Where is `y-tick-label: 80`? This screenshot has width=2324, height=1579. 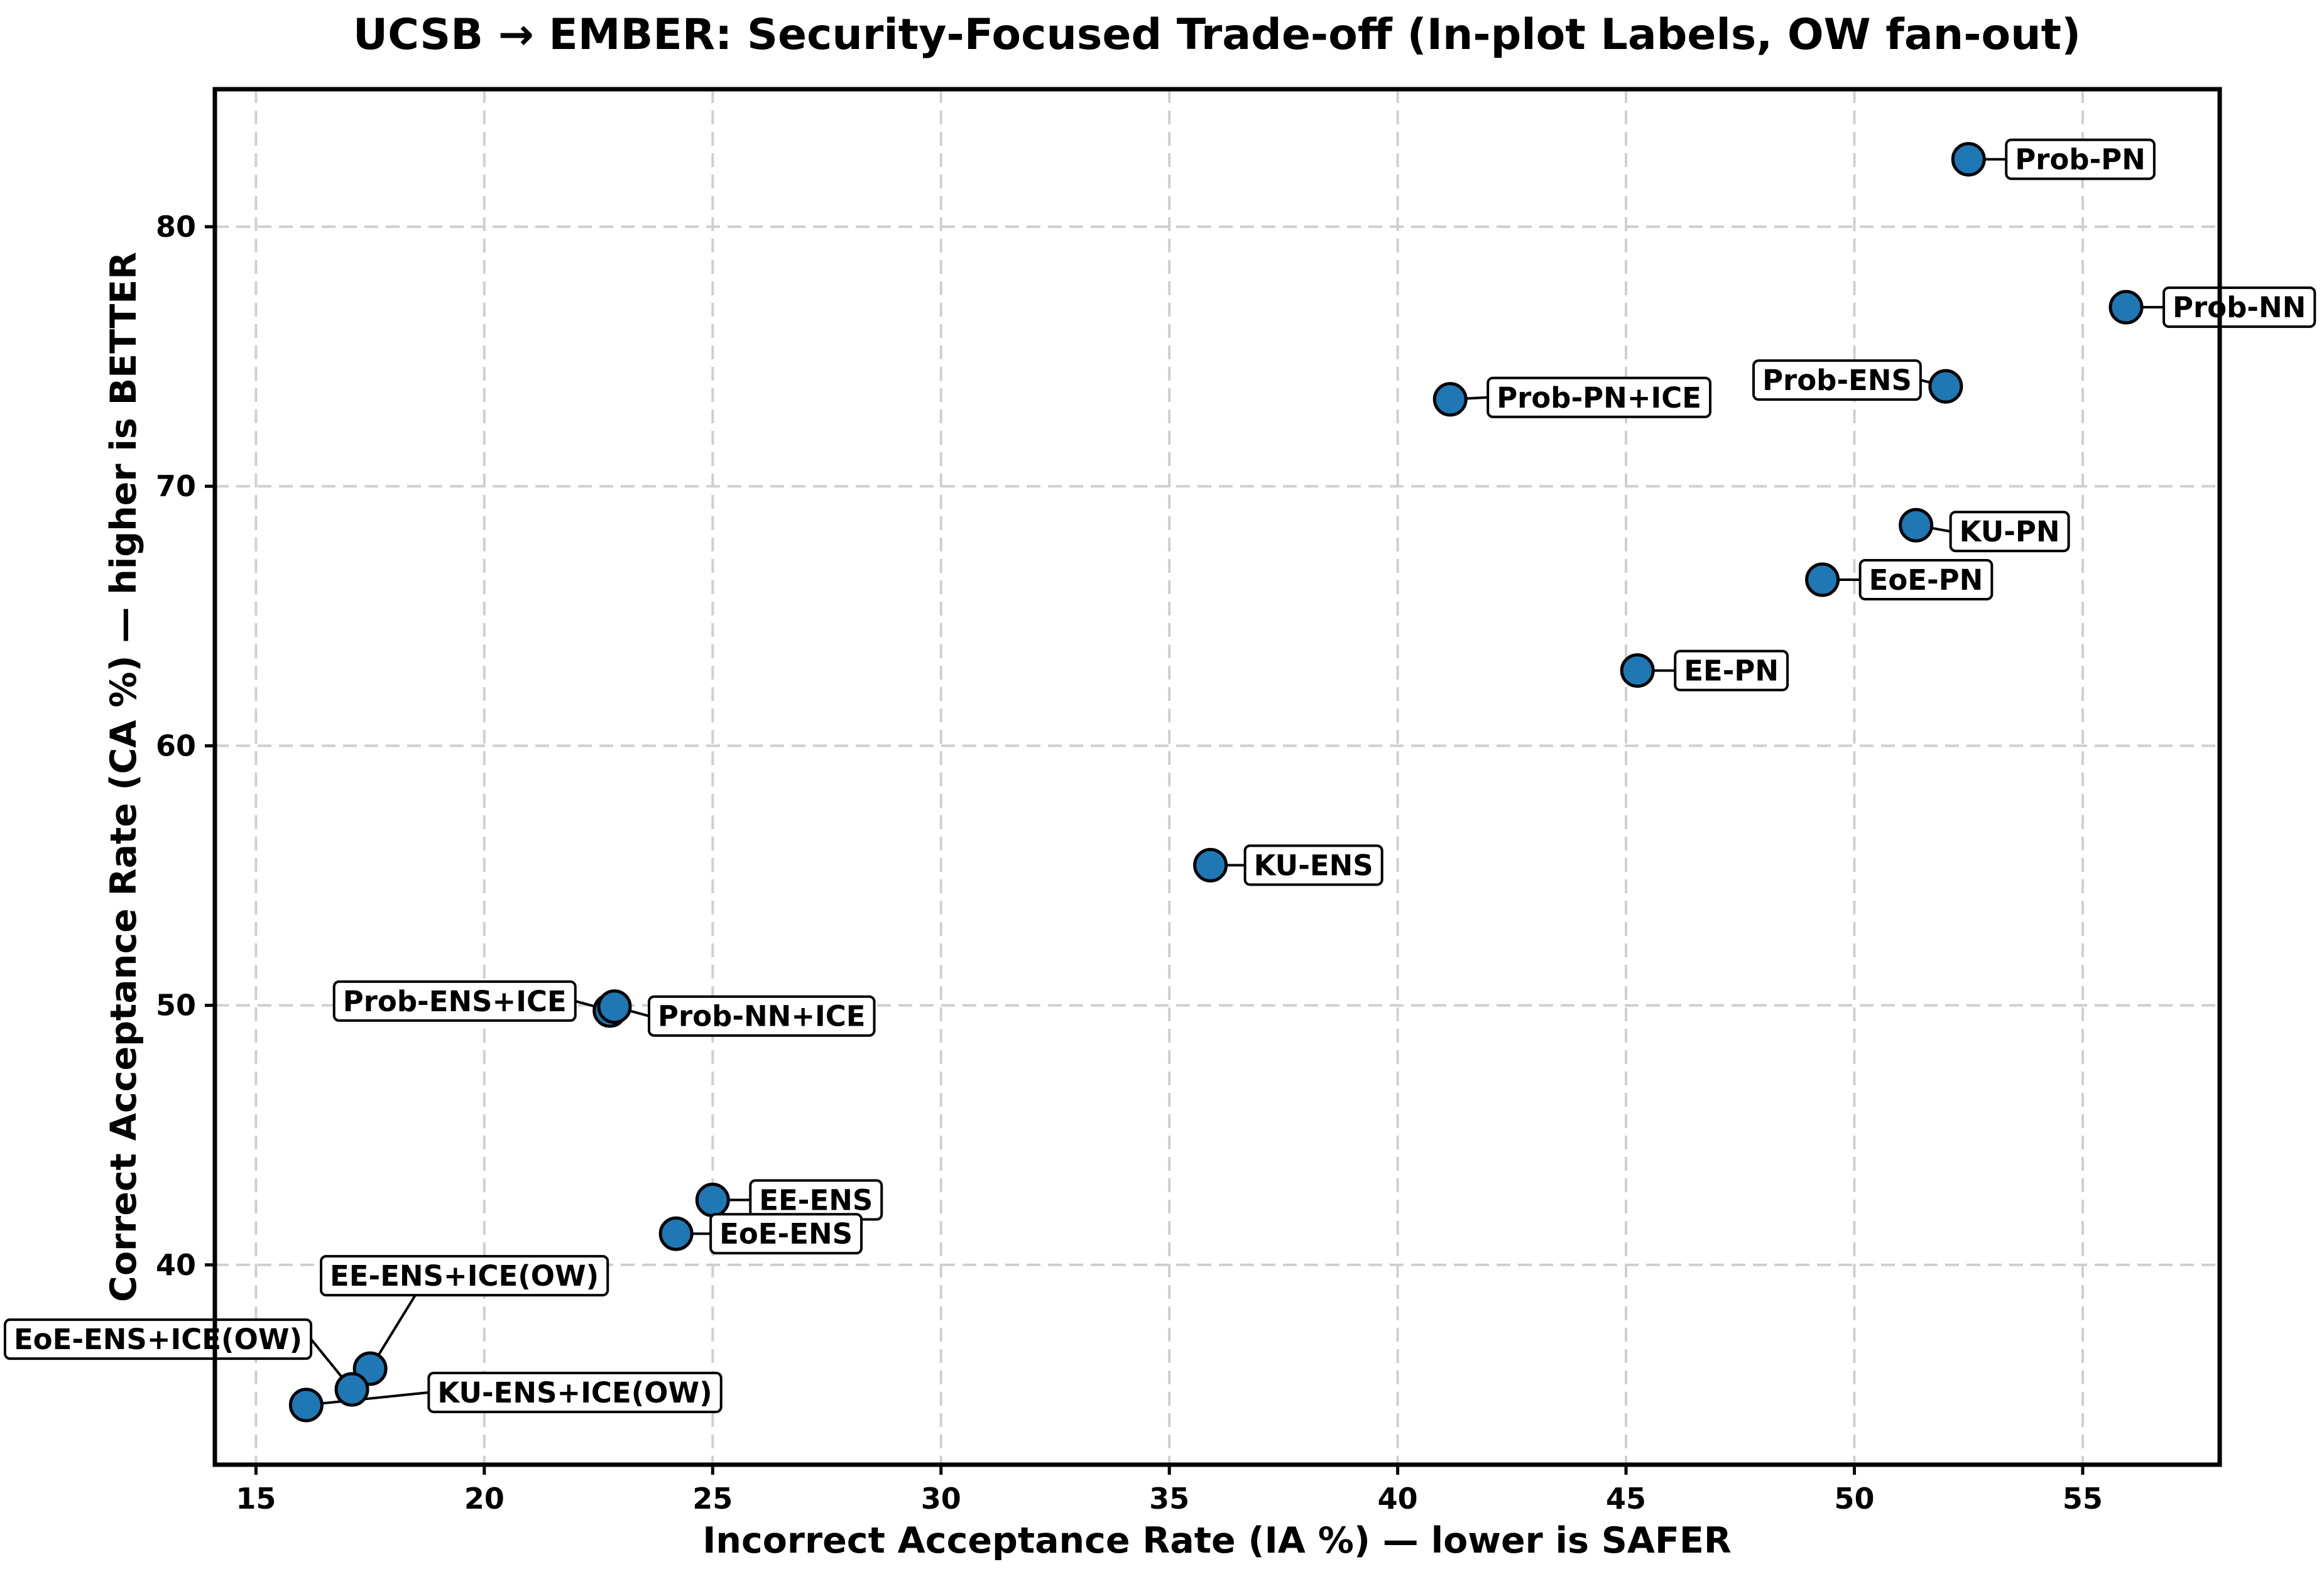
y-tick-label: 80 is located at coordinates (176, 227).